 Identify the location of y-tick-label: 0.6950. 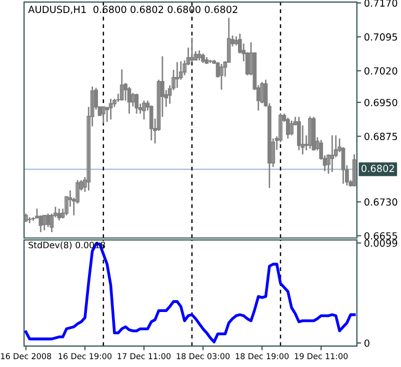
(381, 102).